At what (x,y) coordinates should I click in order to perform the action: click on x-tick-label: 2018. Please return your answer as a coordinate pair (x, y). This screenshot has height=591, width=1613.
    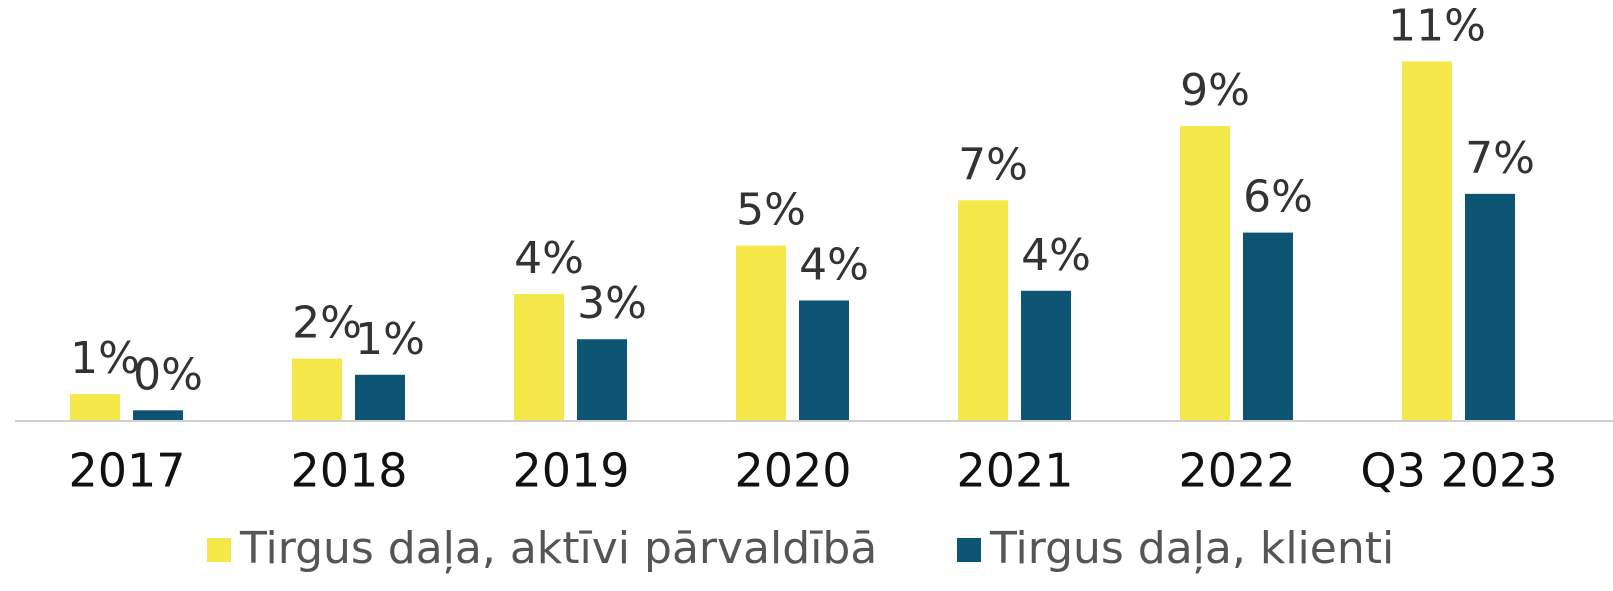
    Looking at the image, I should click on (348, 471).